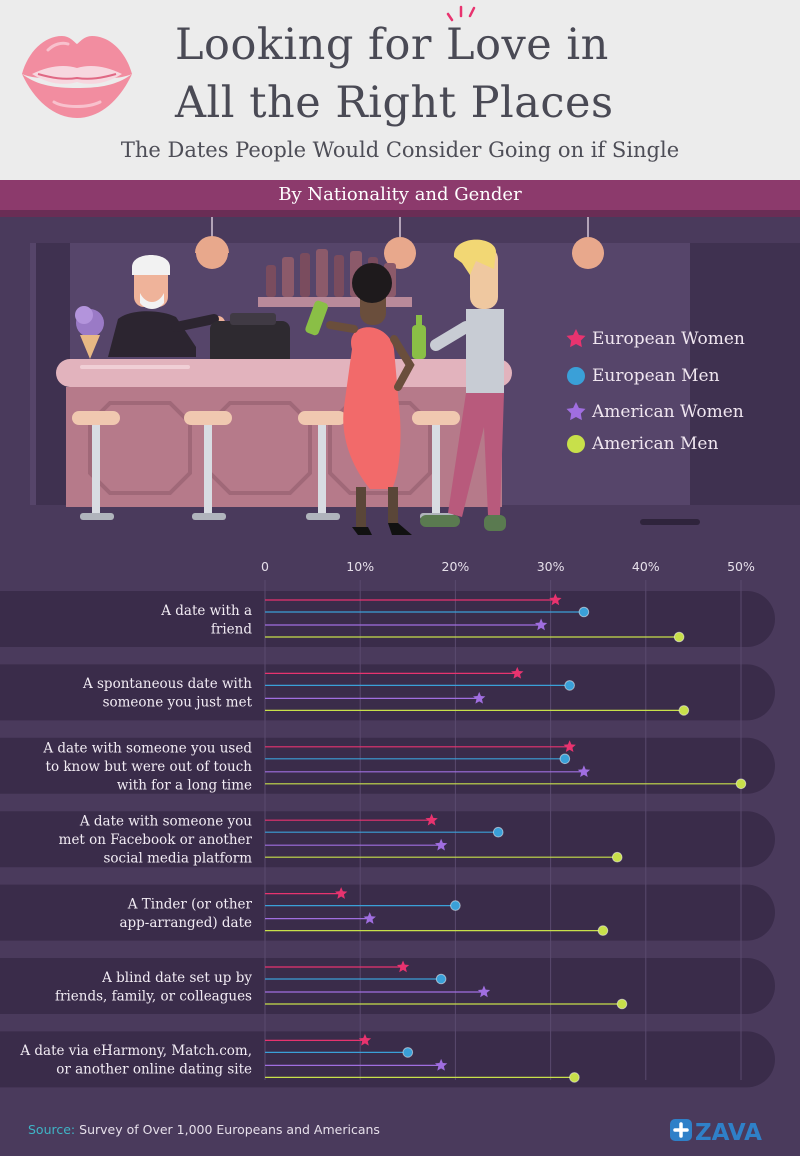 The width and height of the screenshot is (800, 1156). What do you see at coordinates (646, 566) in the screenshot?
I see `x-tick-label: 40%` at bounding box center [646, 566].